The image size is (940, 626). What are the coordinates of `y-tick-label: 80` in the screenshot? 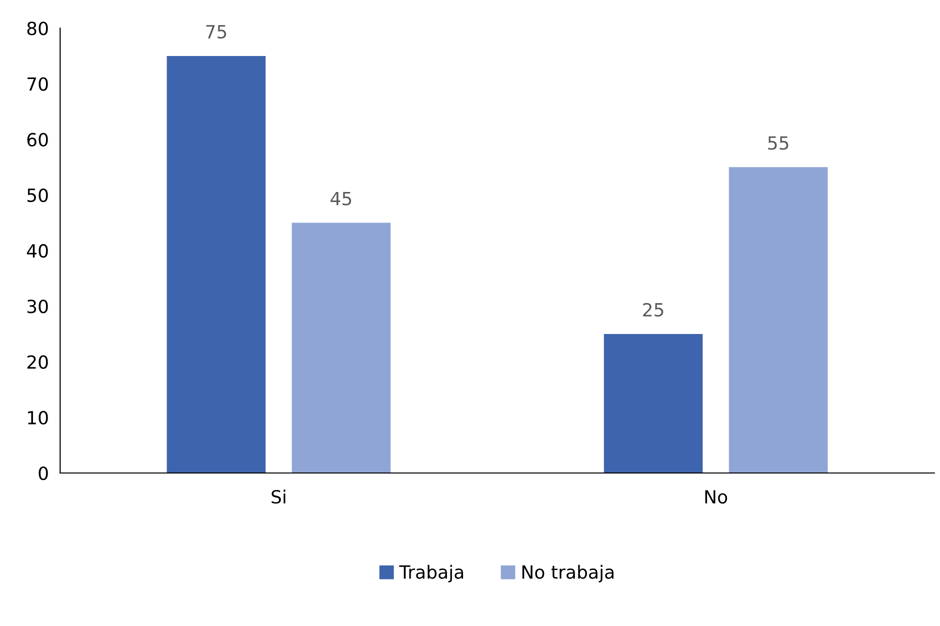 It's located at (37, 29).